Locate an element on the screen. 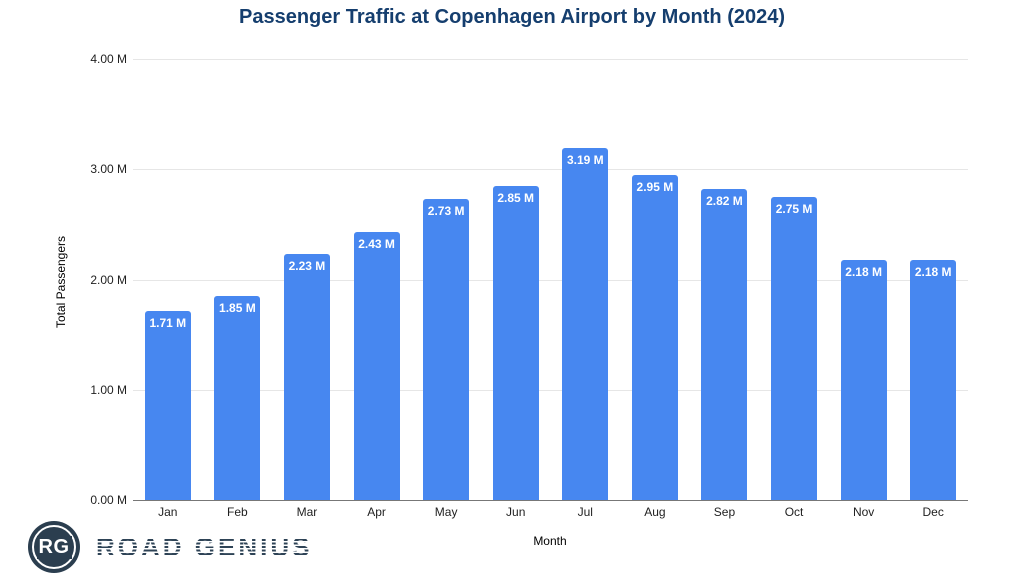 This screenshot has width=1024, height=582. x-tick-label-feb: Feb is located at coordinates (237, 512).